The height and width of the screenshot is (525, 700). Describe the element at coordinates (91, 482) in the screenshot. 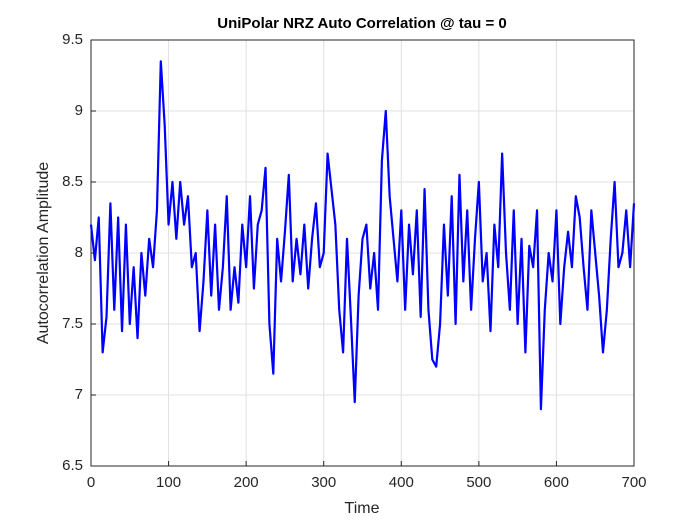

I see `x-tick-label: 0` at that location.